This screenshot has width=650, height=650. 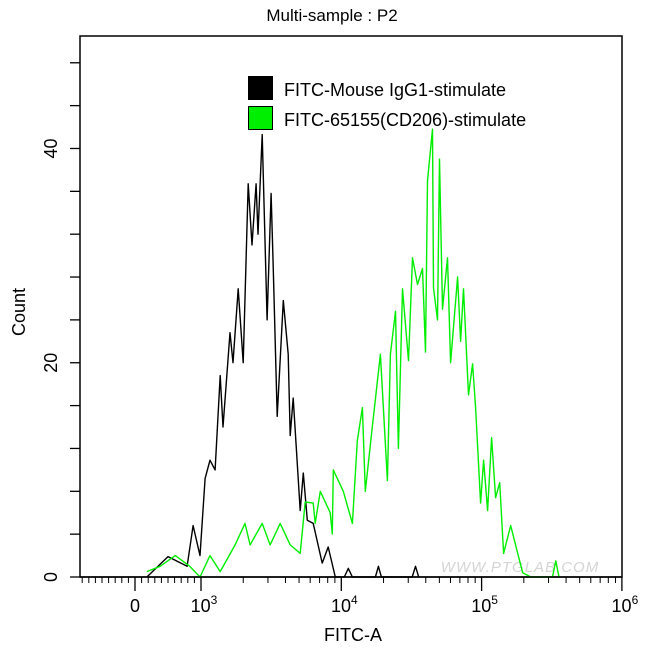 What do you see at coordinates (635, 600) in the screenshot?
I see `x-tick-exponent: 6` at bounding box center [635, 600].